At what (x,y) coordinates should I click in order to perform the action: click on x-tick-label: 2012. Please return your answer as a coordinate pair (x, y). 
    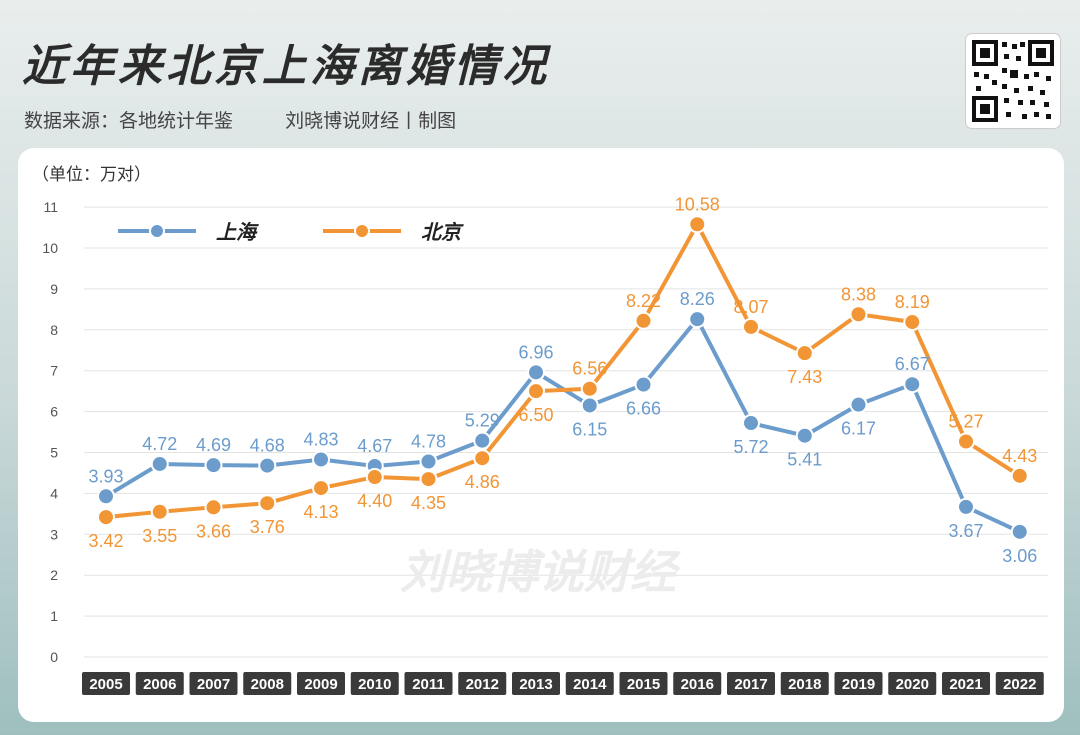
    Looking at the image, I should click on (482, 684).